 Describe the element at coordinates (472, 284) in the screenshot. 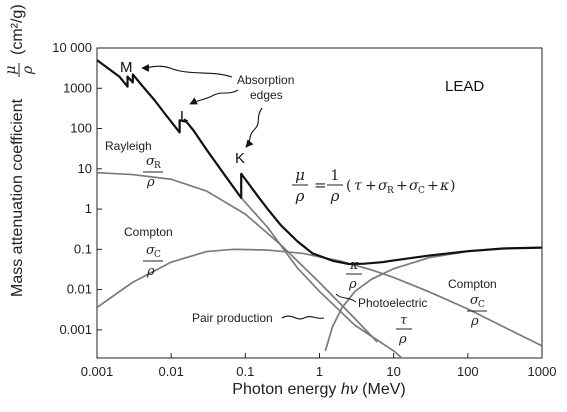

I see `compton-right-label: Compton` at that location.